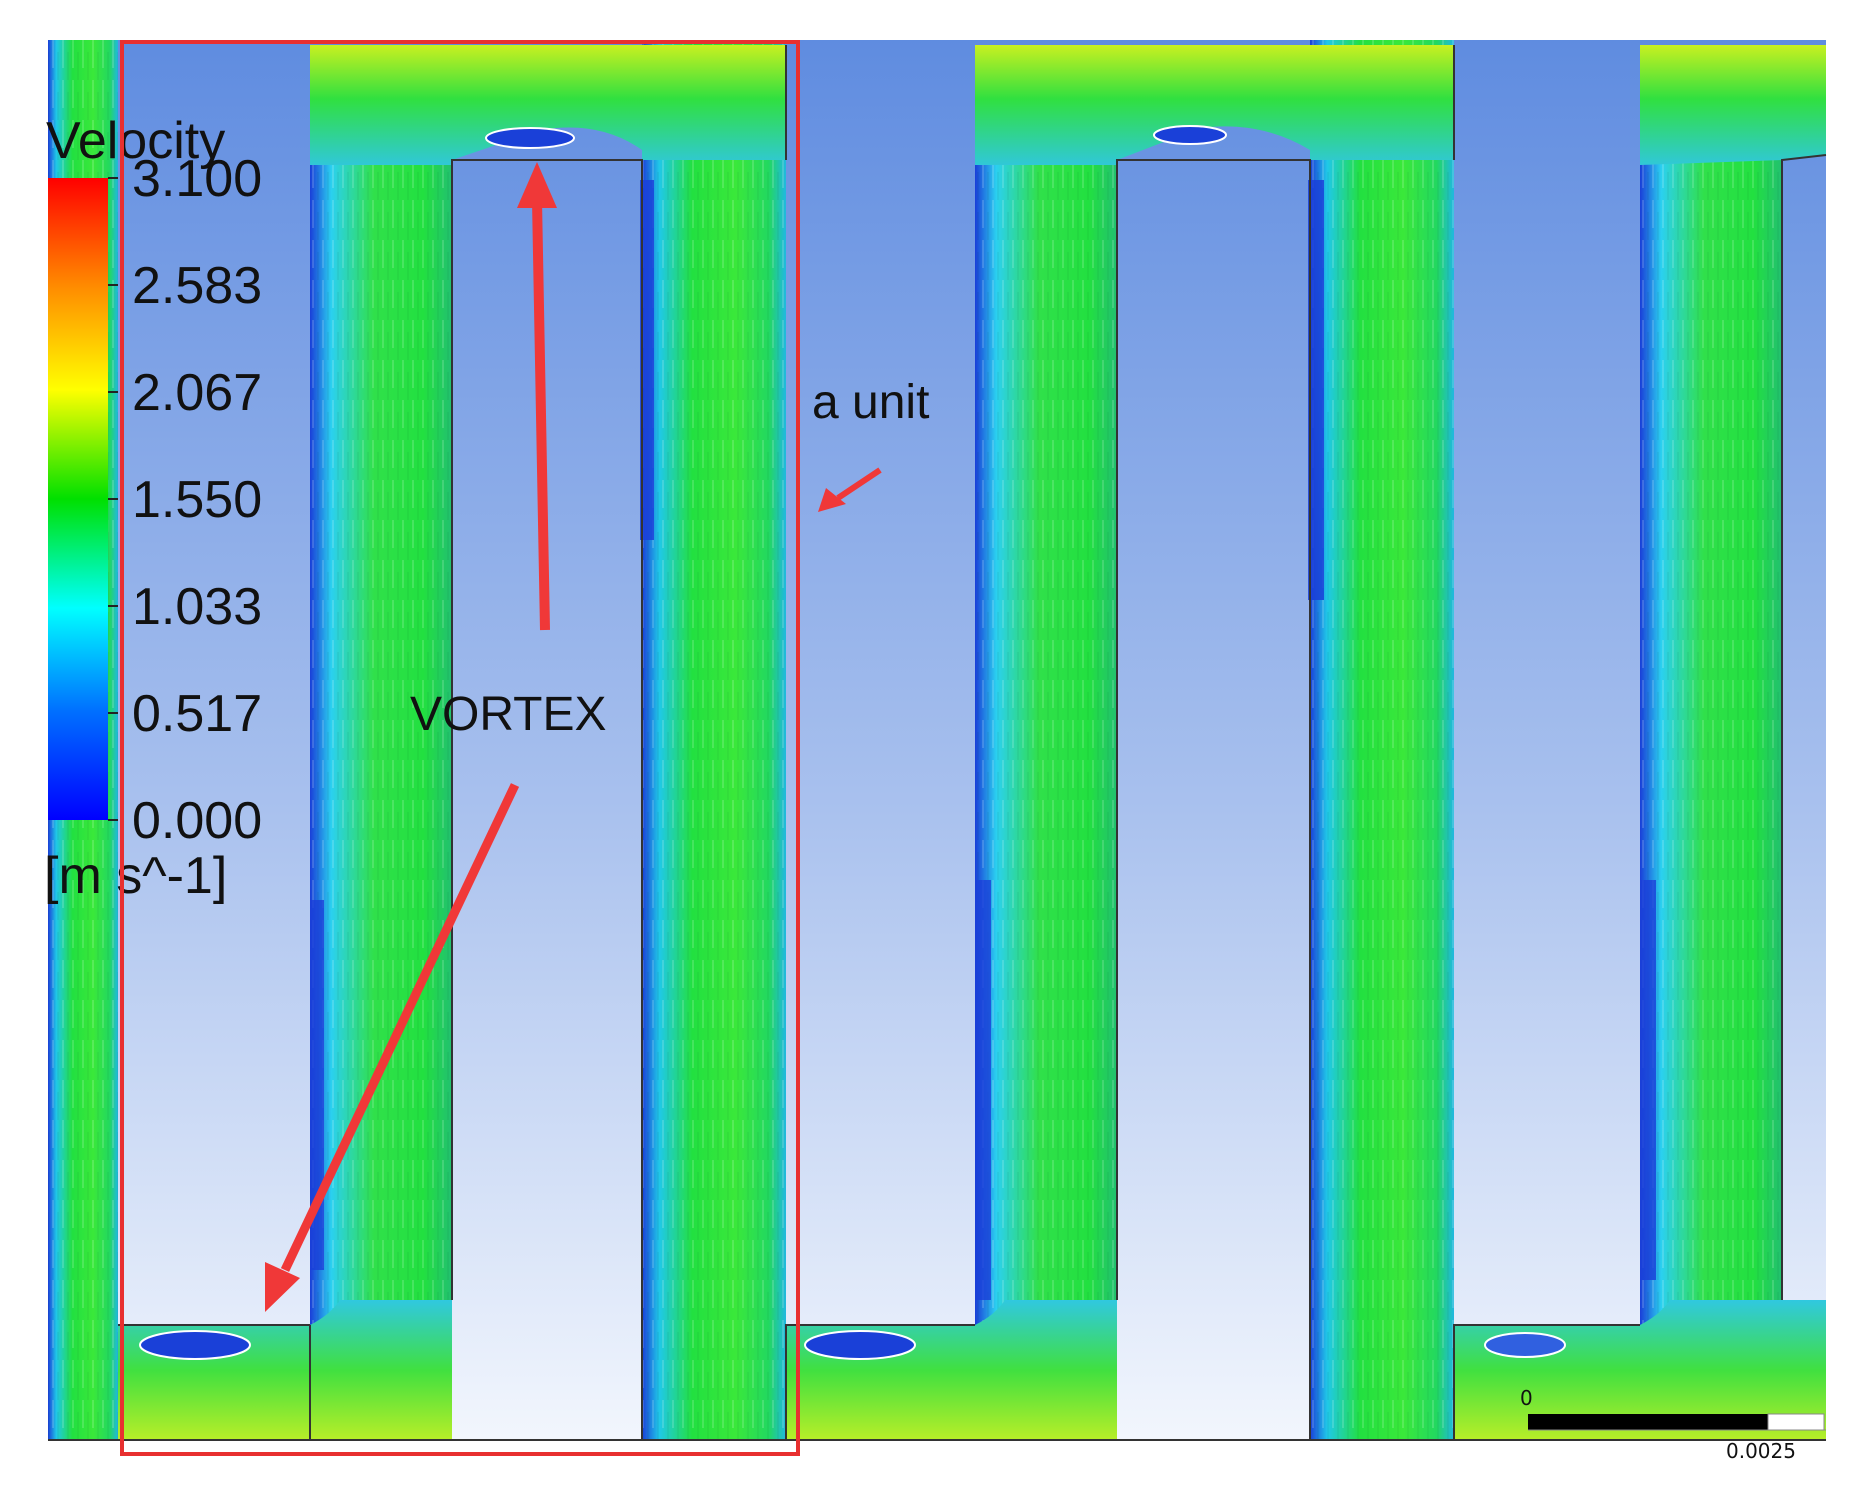 This screenshot has width=1859, height=1489. What do you see at coordinates (197, 821) in the screenshot?
I see `legend-tick-label: 0.000` at bounding box center [197, 821].